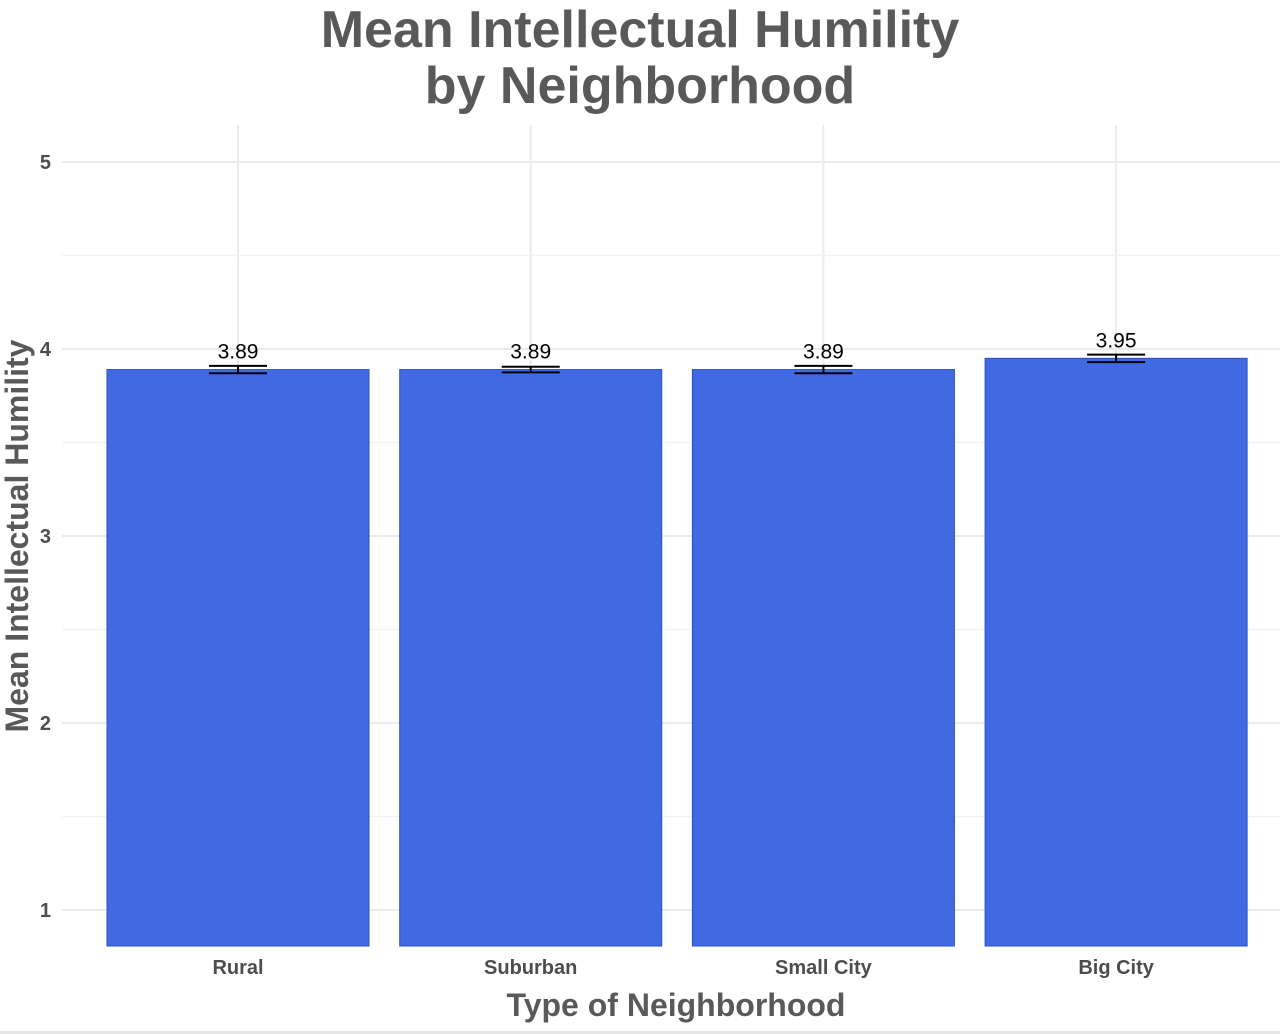  Describe the element at coordinates (45, 724) in the screenshot. I see `y-tick-label: 2` at that location.